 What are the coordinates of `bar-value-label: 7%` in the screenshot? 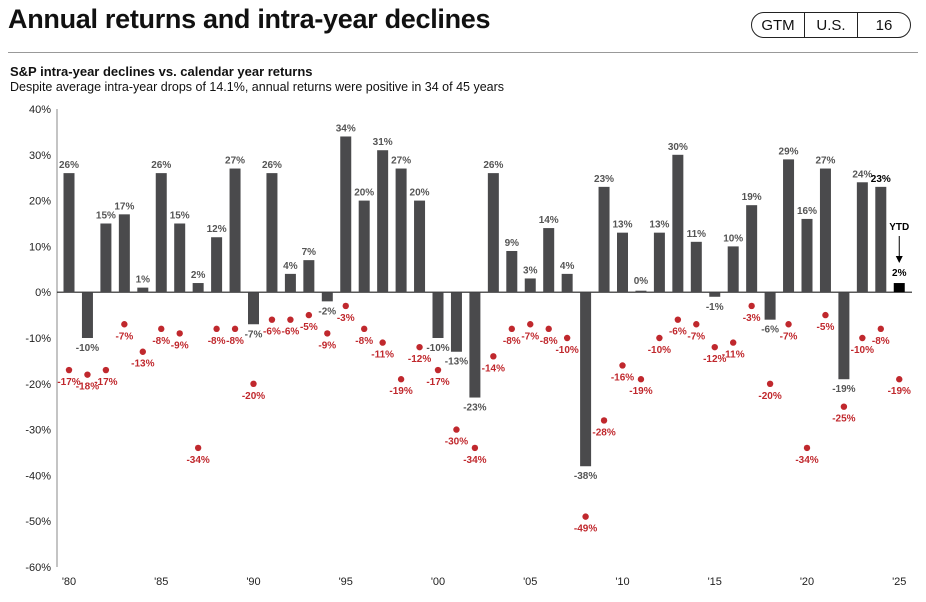 It's located at (309, 252).